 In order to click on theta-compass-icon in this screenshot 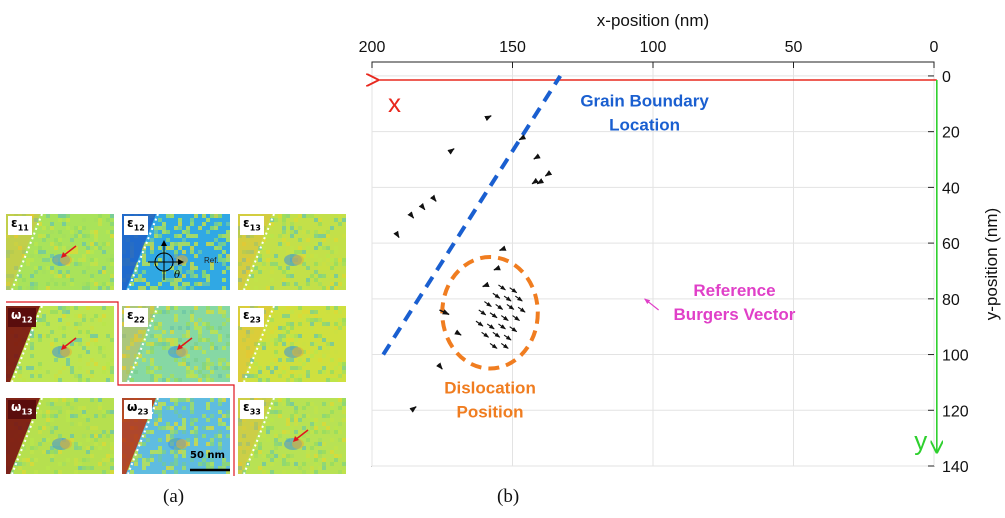, I will do `click(166, 260)`.